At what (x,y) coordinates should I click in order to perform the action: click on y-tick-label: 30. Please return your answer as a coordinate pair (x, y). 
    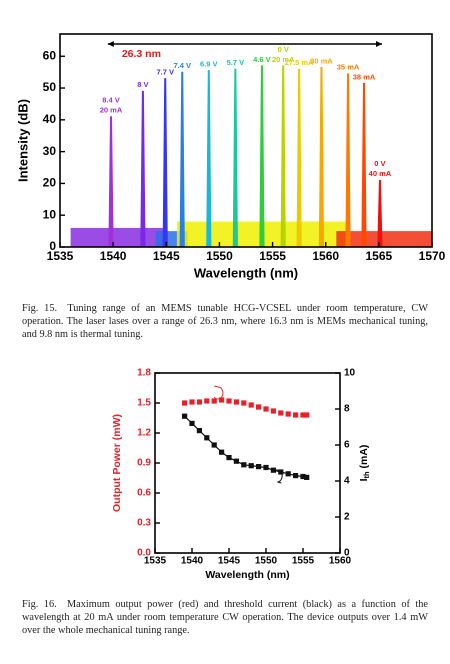
    Looking at the image, I should click on (50, 151).